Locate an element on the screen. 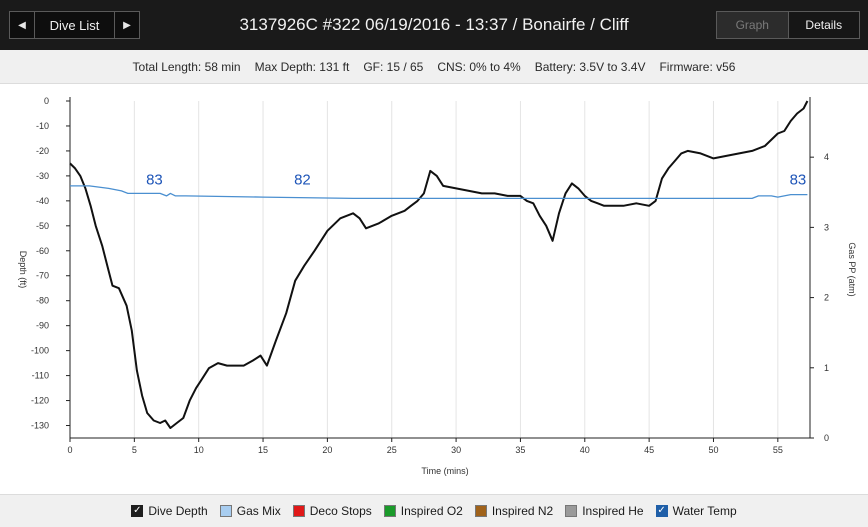 This screenshot has height=527, width=868. legend-inspired-o2: Inspired O2 is located at coordinates (423, 511).